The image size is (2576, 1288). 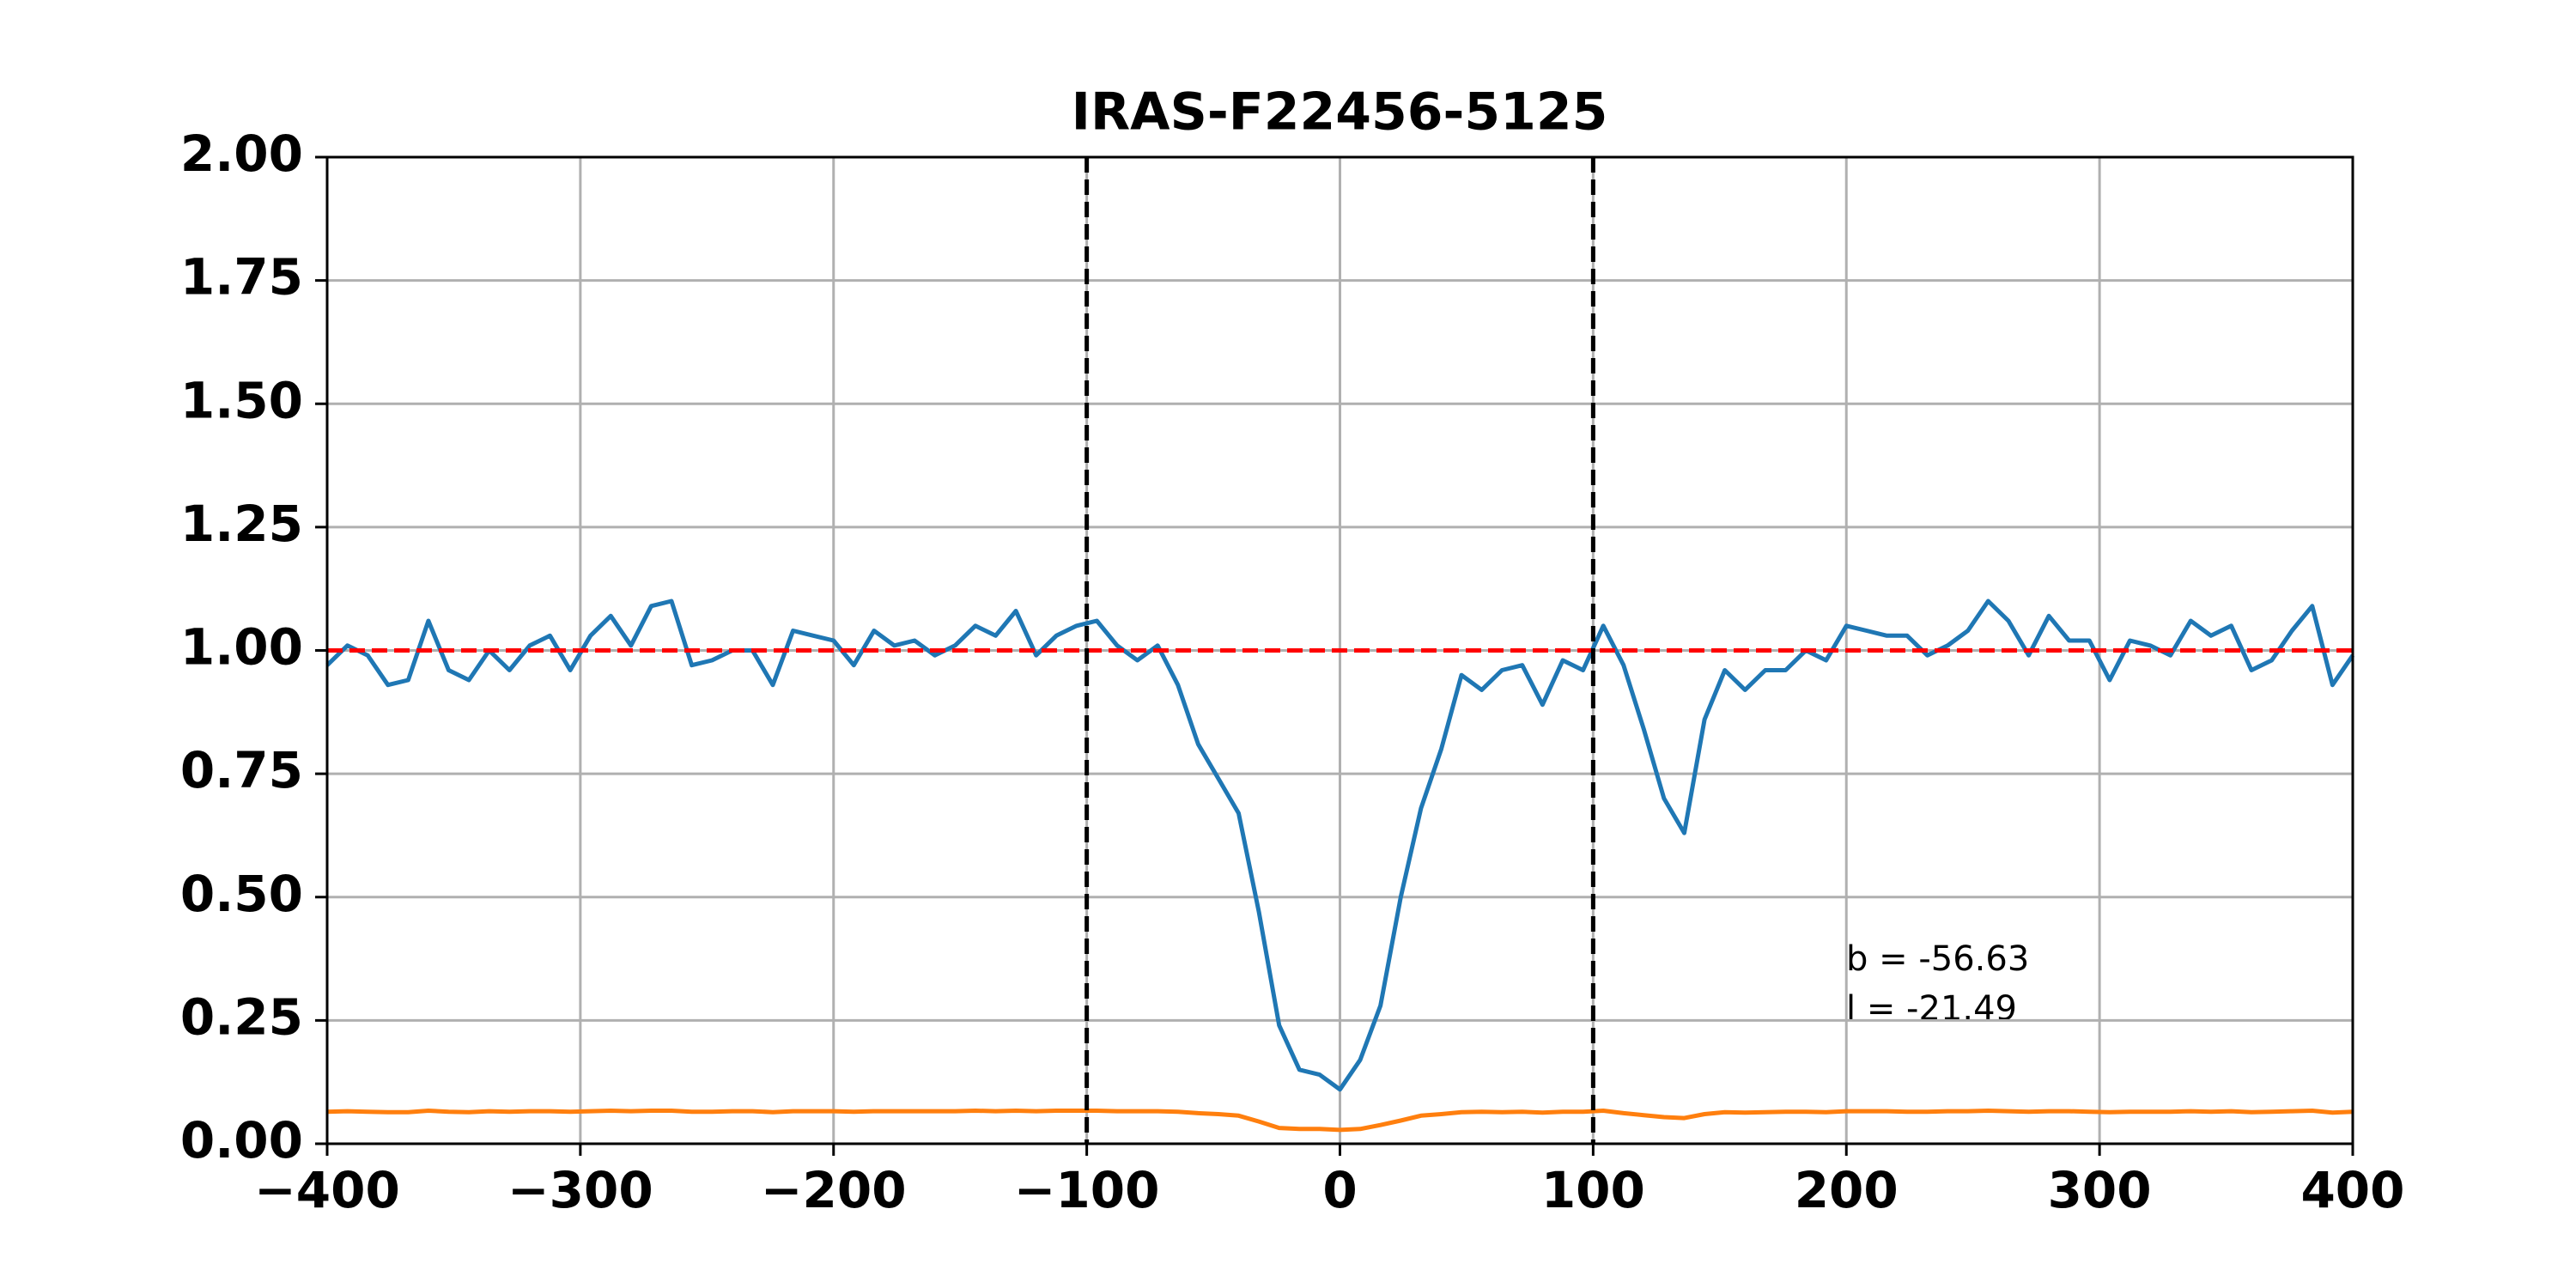 I want to click on annotation: b = -56.63, so click(x=1938, y=959).